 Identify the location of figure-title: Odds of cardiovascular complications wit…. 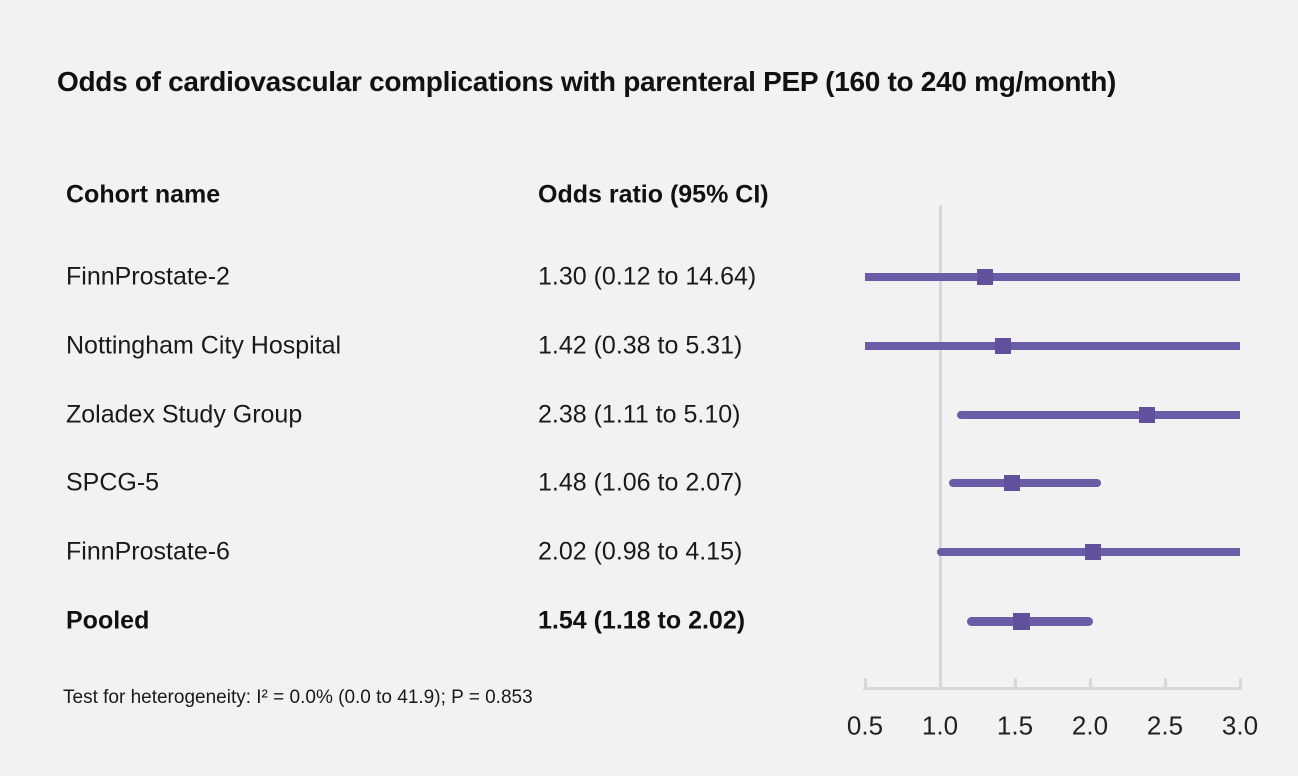
(587, 81).